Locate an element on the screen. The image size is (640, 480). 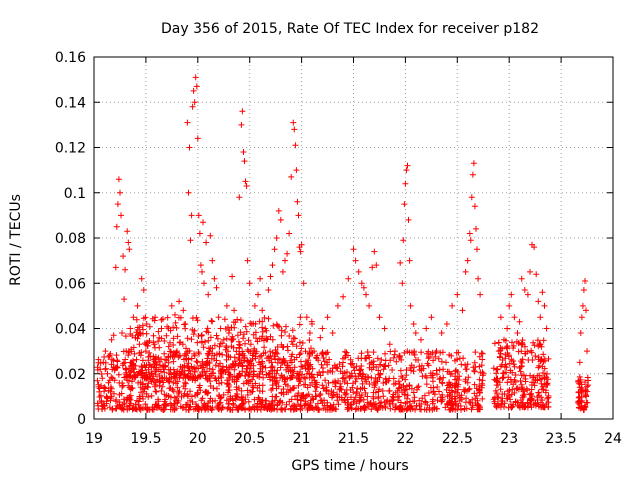
x-tick-label: 21 is located at coordinates (302, 439).